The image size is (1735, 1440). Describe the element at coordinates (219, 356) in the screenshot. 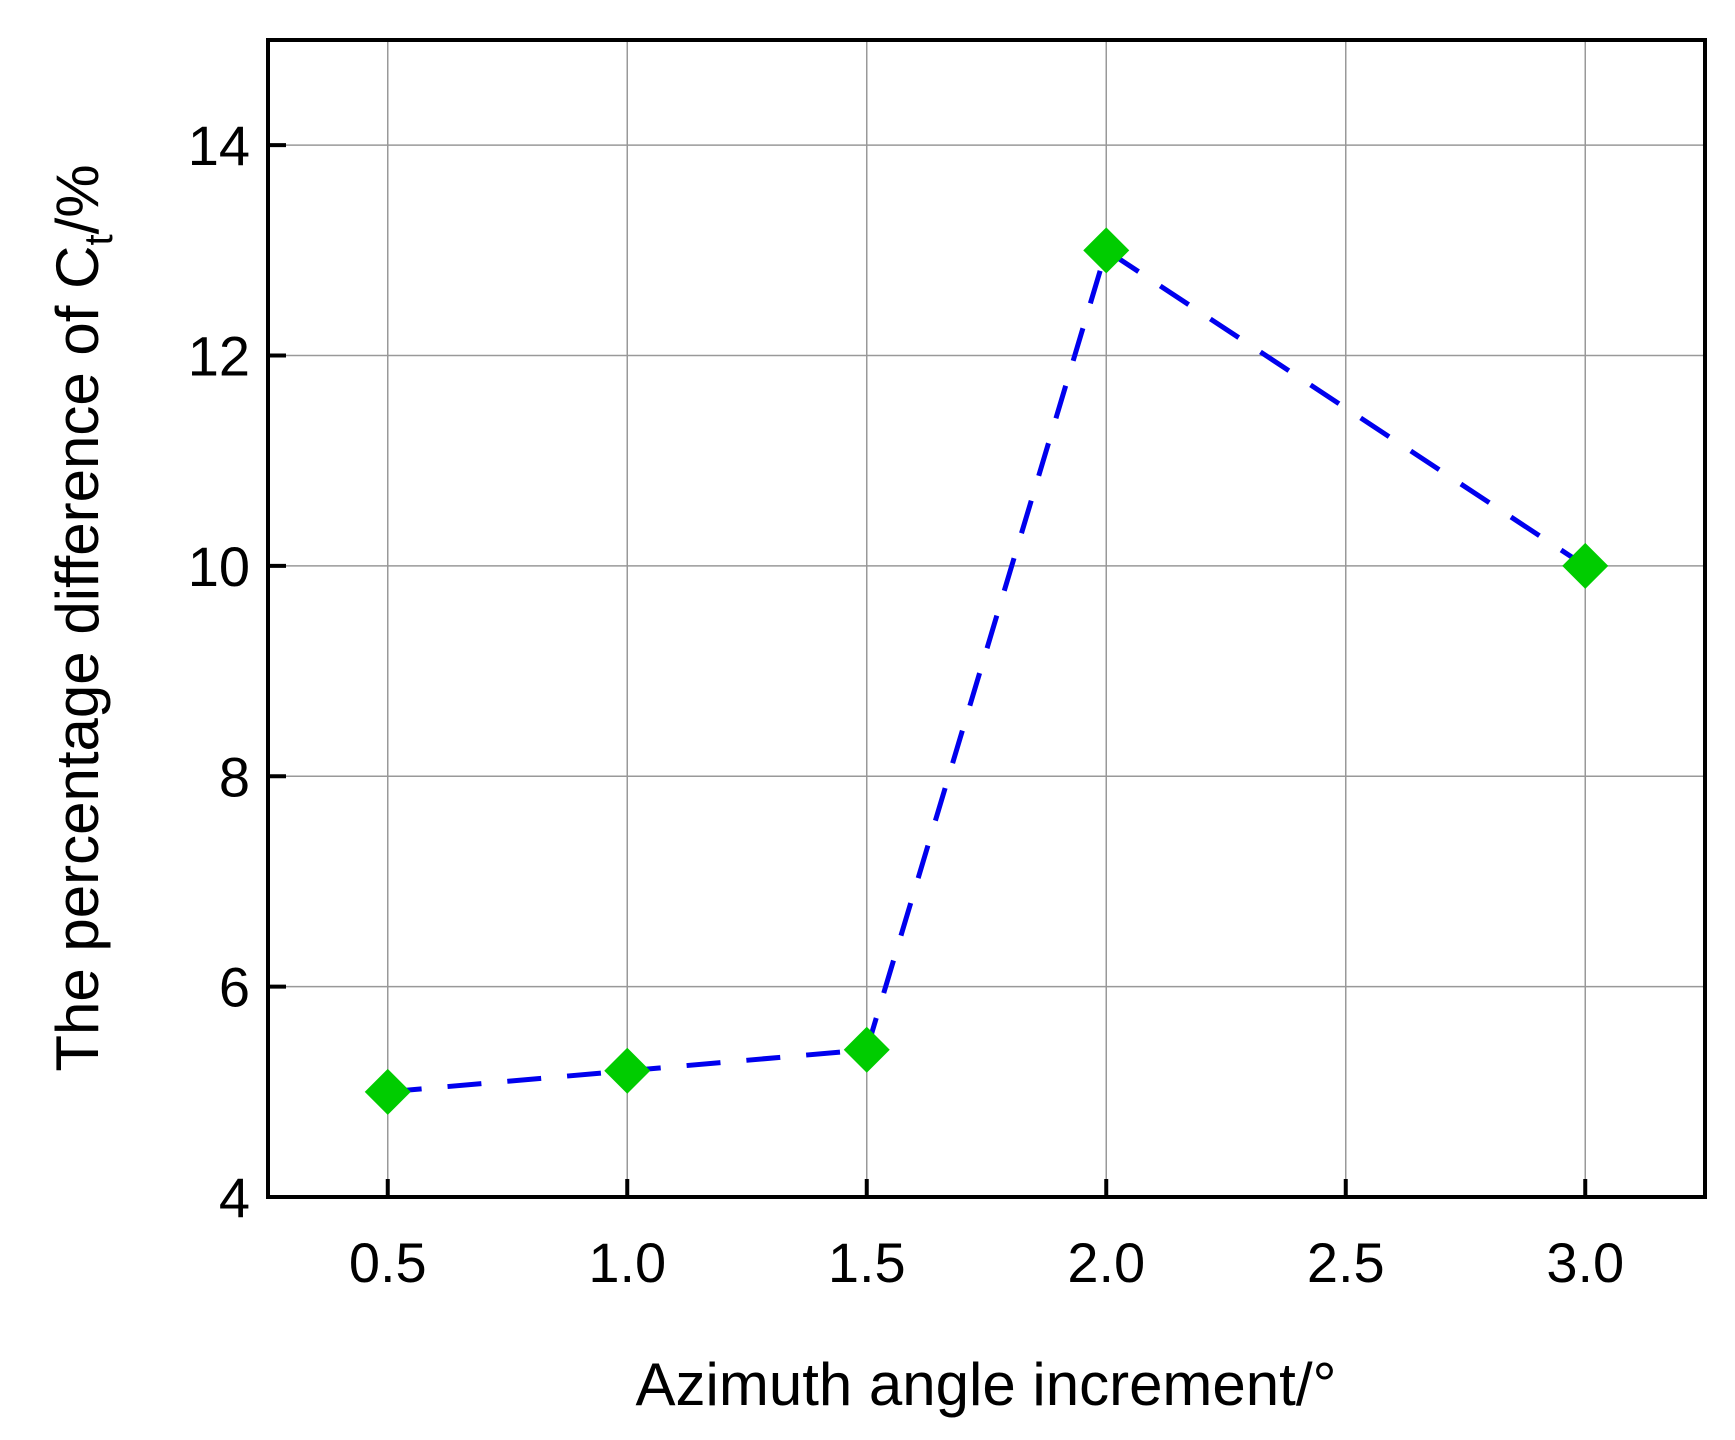

I see `y-tick-label: 12` at that location.